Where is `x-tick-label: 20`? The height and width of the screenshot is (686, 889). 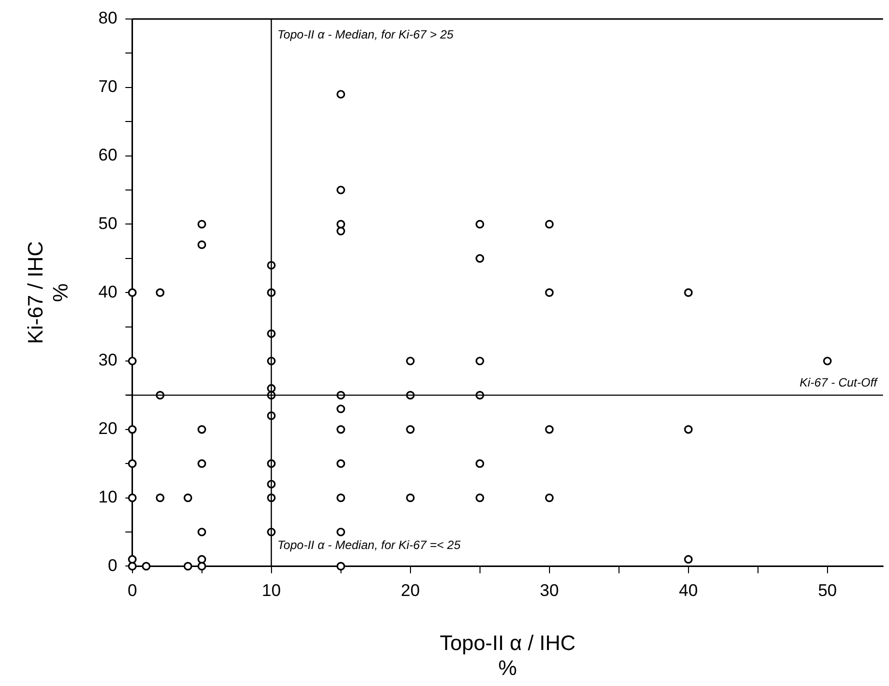
x-tick-label: 20 is located at coordinates (410, 590).